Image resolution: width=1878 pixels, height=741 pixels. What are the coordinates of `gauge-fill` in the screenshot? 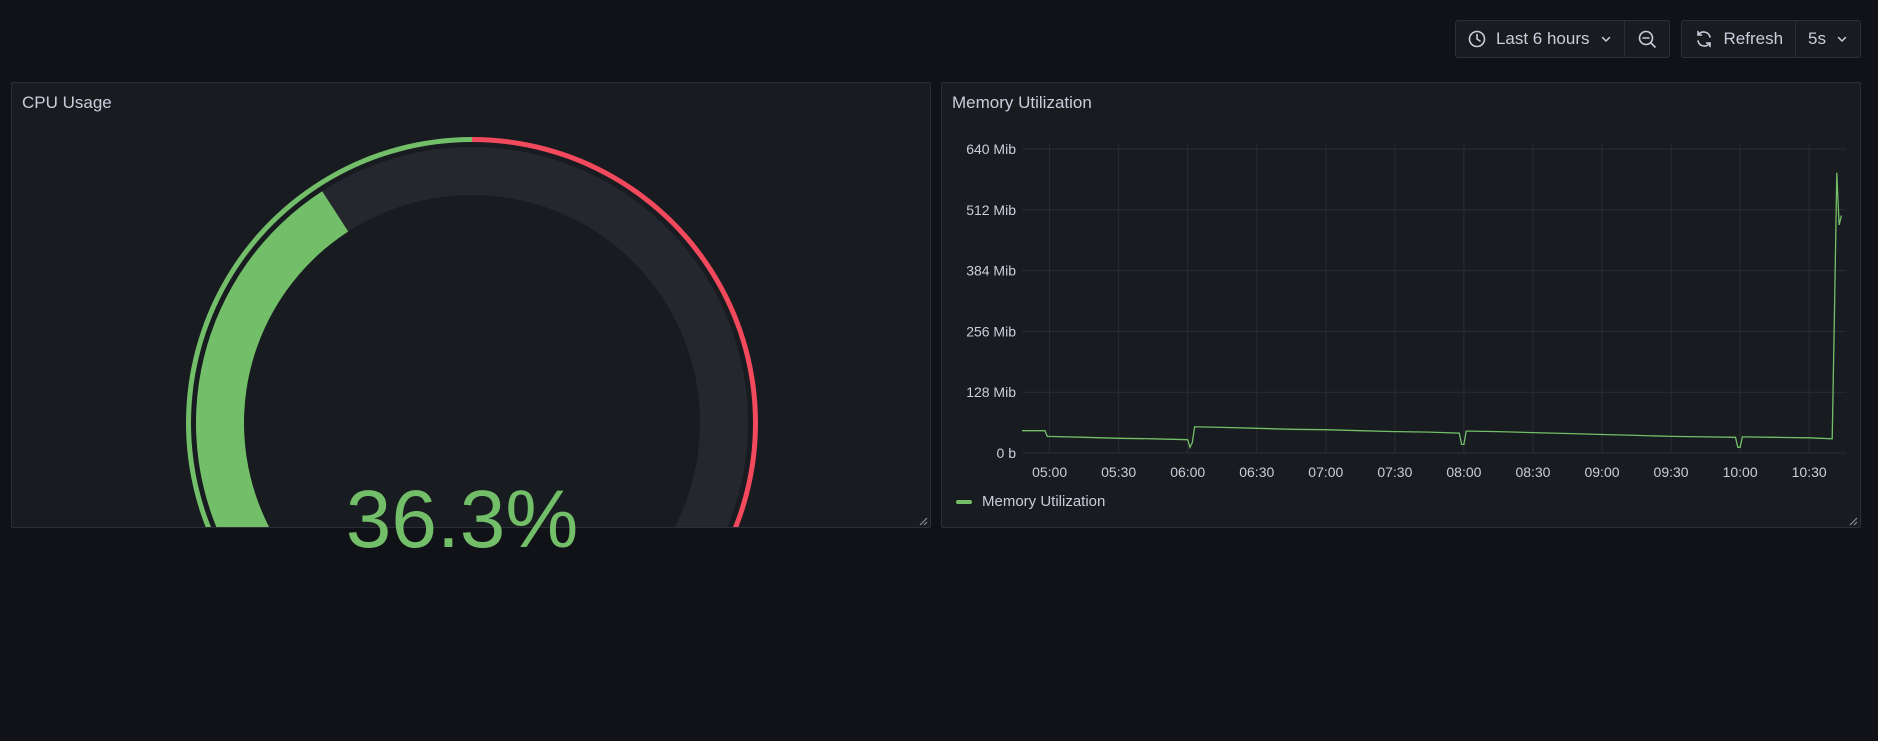 It's located at (272, 359).